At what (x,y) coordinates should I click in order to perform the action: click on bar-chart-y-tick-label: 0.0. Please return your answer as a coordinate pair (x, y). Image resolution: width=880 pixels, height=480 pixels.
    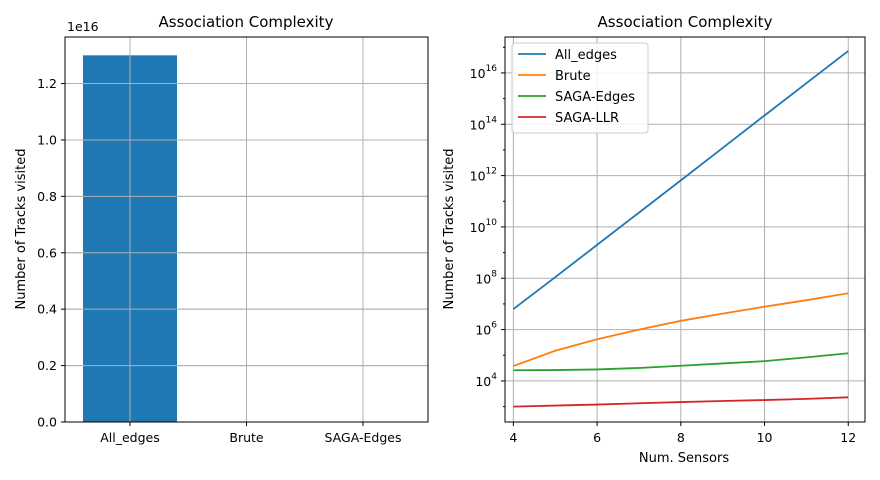
    Looking at the image, I should click on (47, 422).